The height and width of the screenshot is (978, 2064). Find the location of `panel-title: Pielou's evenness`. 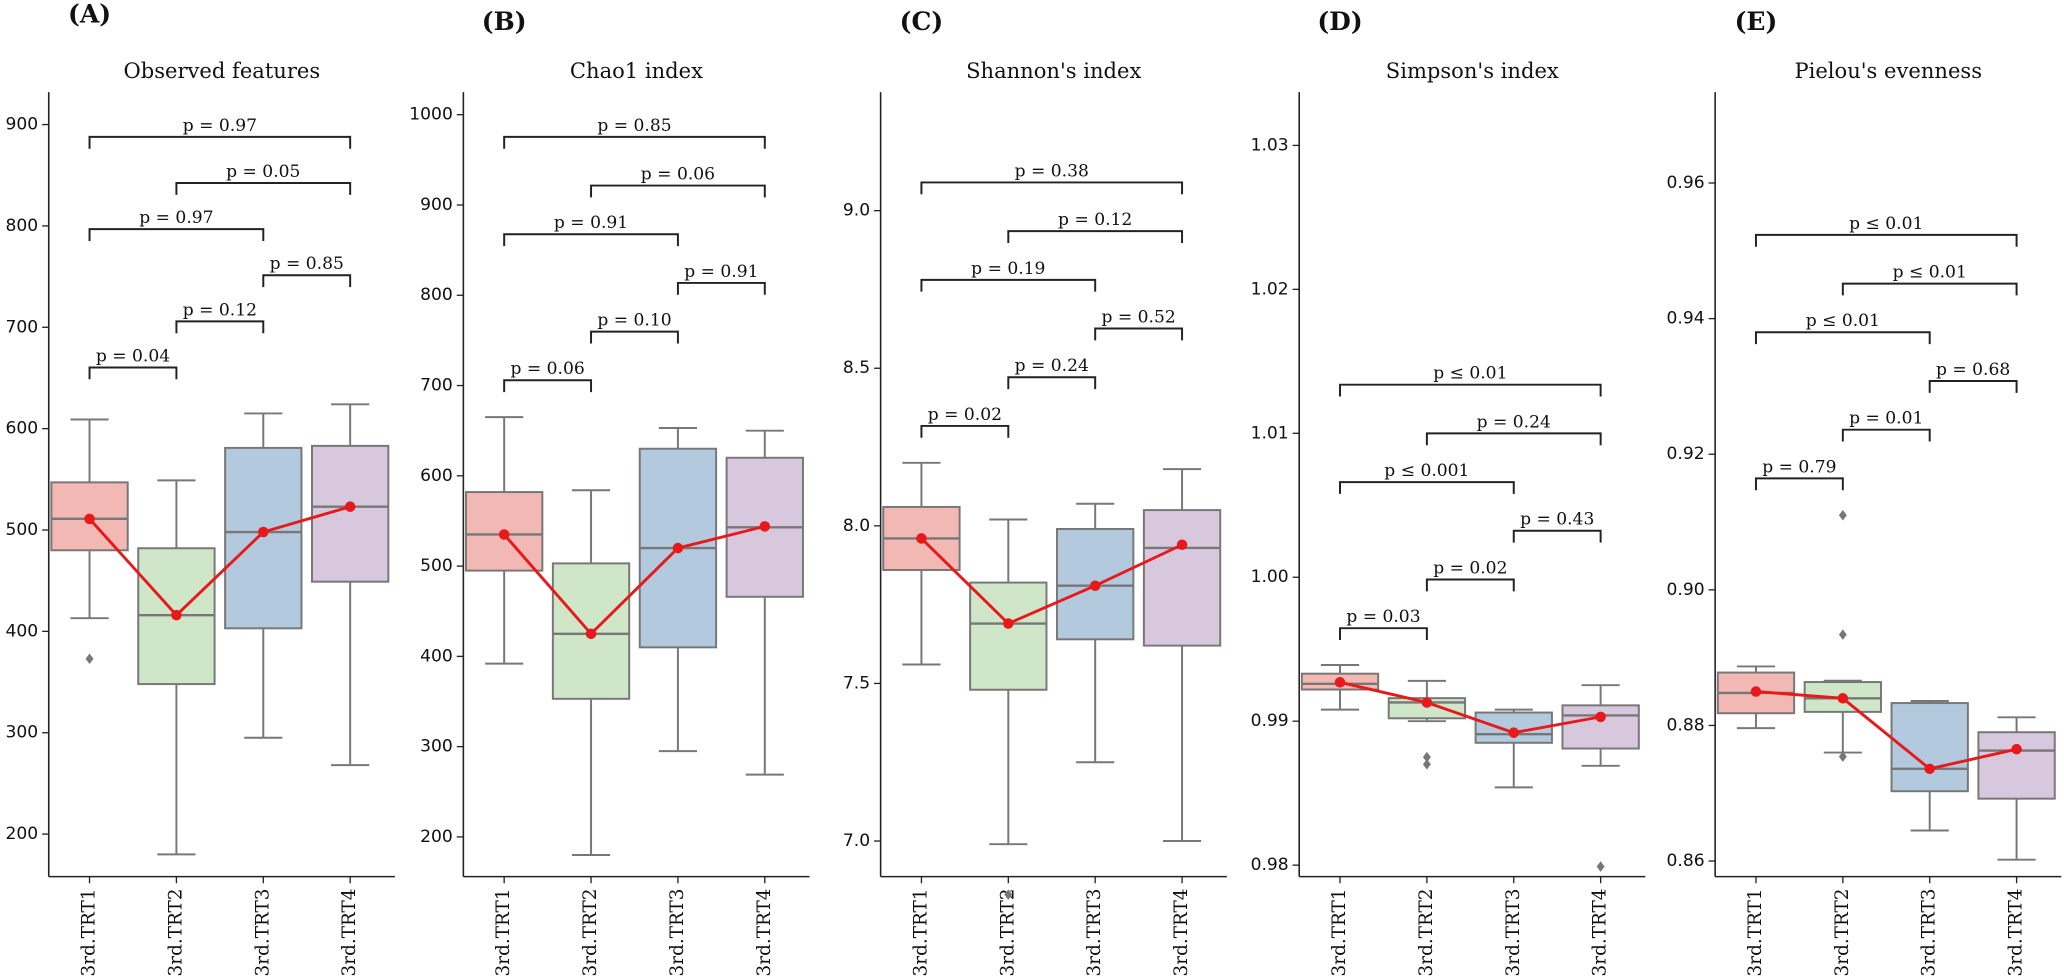

panel-title: Pielou's evenness is located at coordinates (1888, 70).